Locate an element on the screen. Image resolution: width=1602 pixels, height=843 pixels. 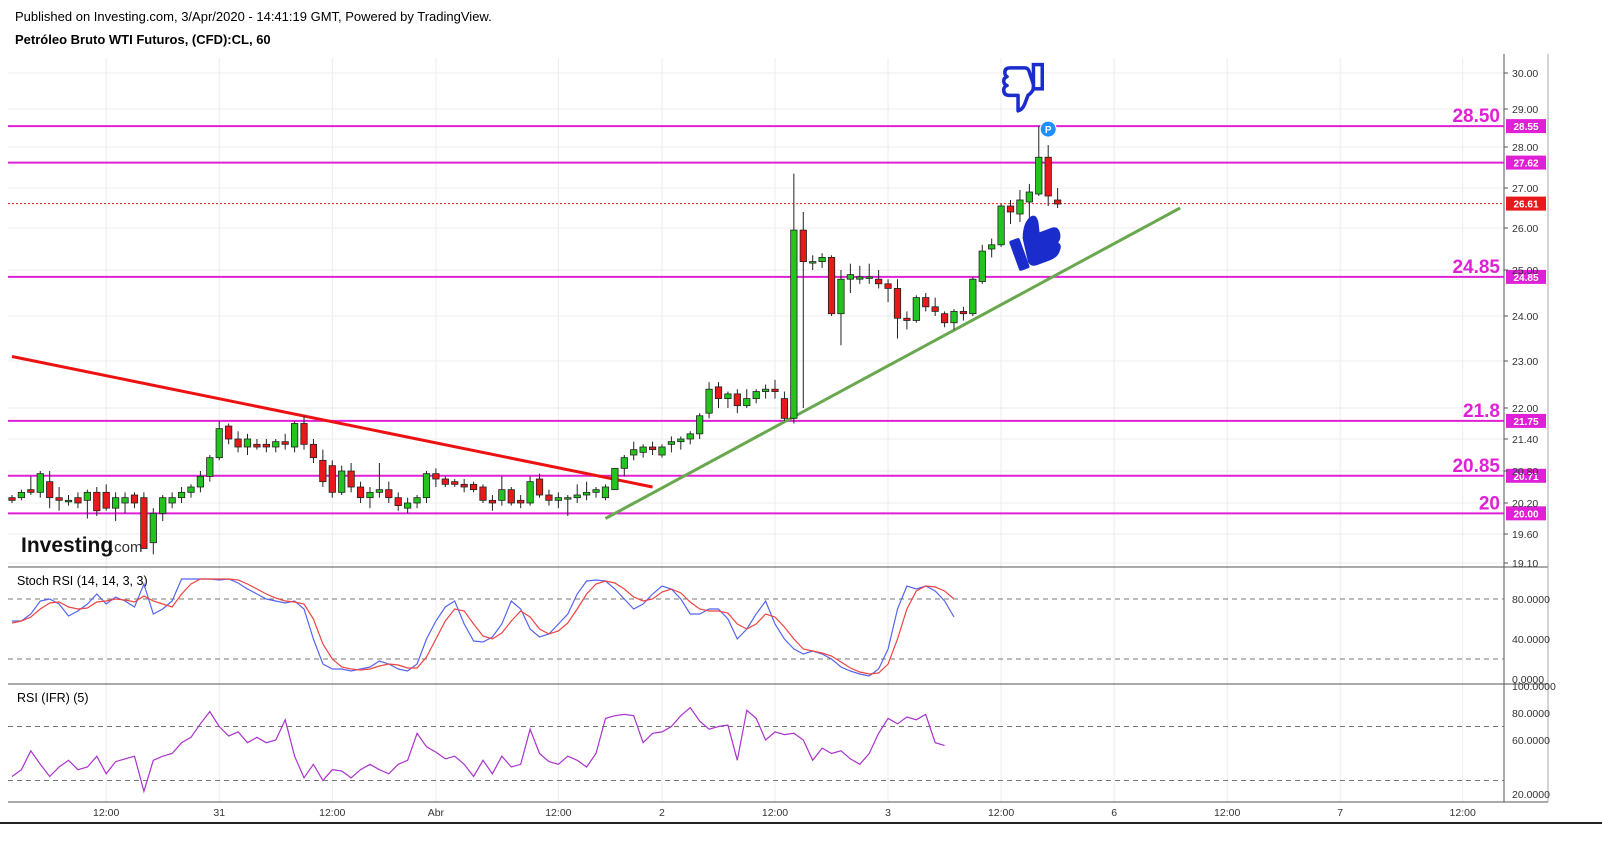
price-tick-label: 20.20 is located at coordinates (1525, 504).